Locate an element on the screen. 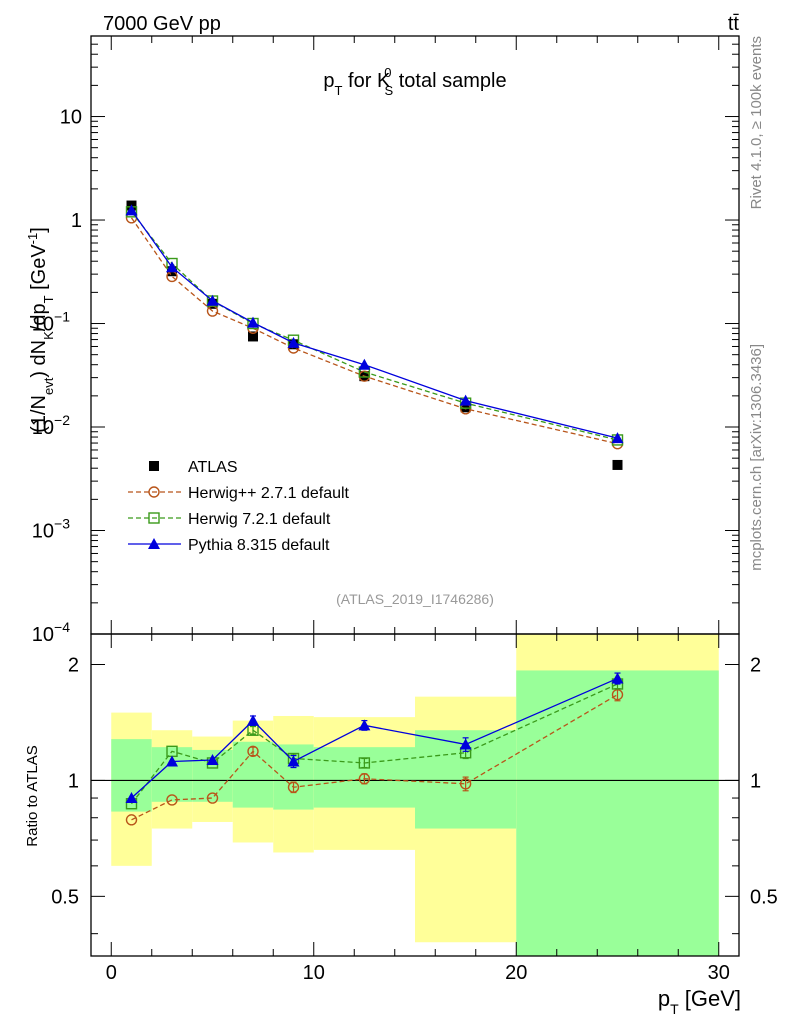 The height and width of the screenshot is (1024, 786). plot-title: pT for K0 S total sample is located at coordinates (414, 81).